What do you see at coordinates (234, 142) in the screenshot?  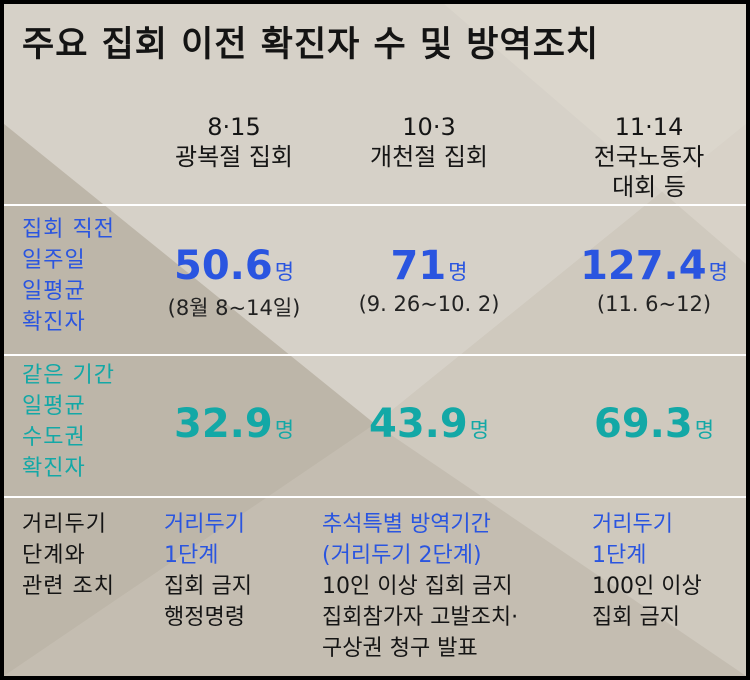 I see `column-header-815: 8·15 광복절 집회` at bounding box center [234, 142].